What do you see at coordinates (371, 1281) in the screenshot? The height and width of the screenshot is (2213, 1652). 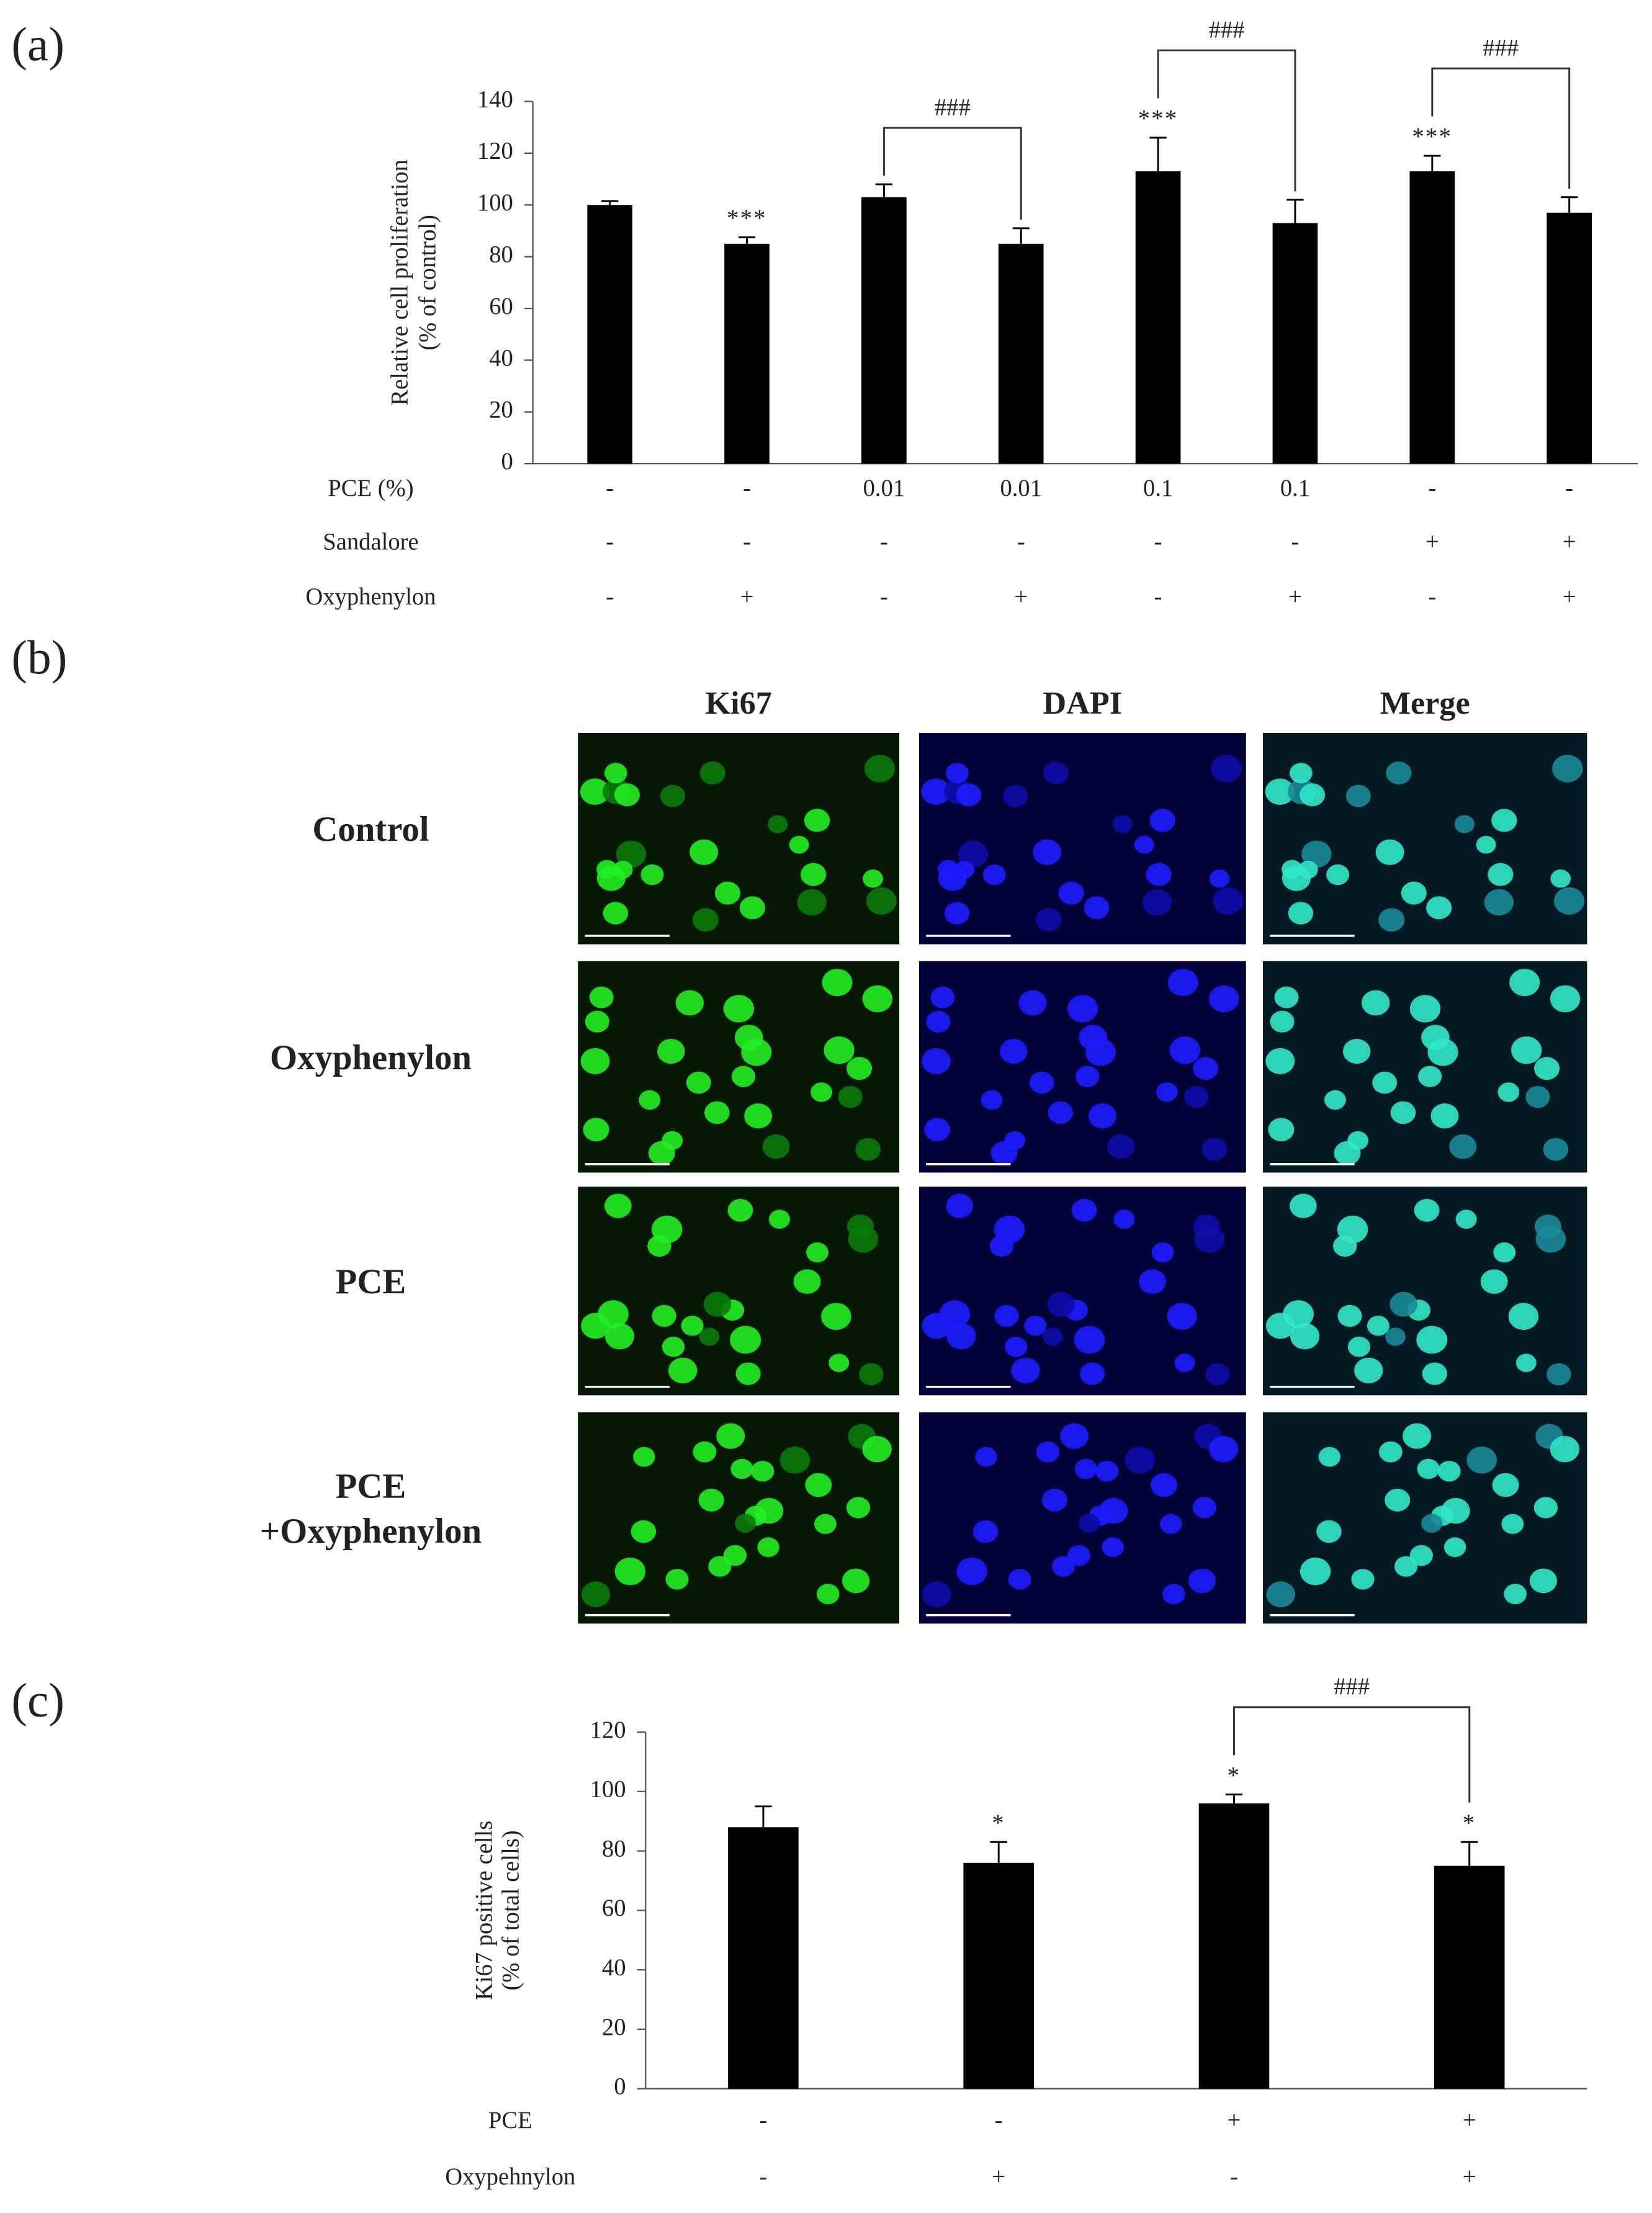 I see `row-label: PCE` at bounding box center [371, 1281].